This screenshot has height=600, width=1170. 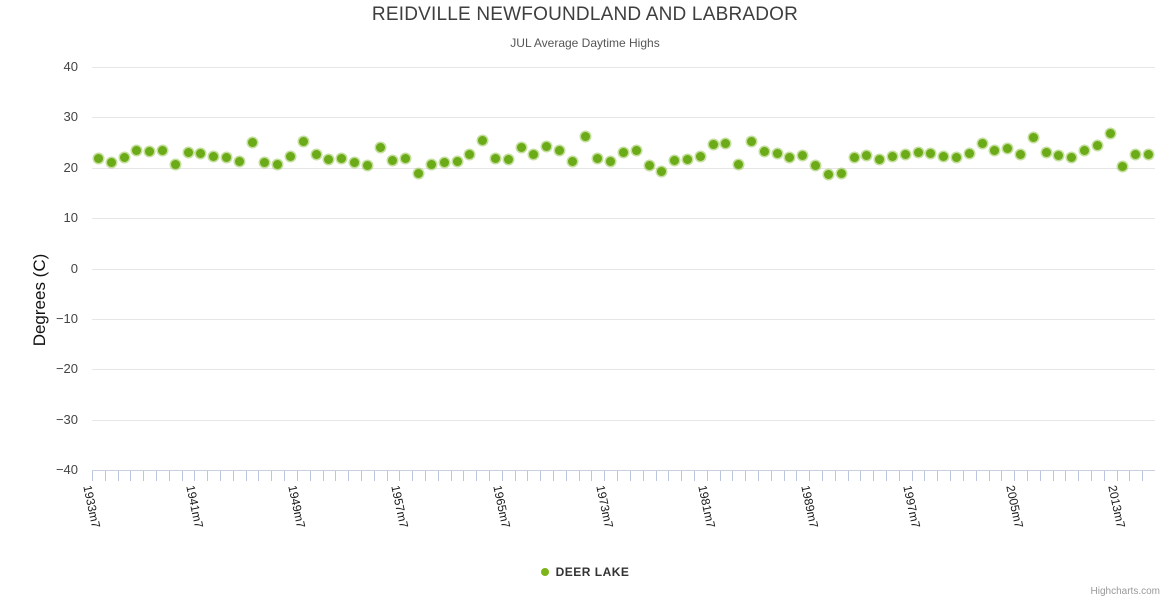 What do you see at coordinates (623, 269) in the screenshot?
I see `gridline` at bounding box center [623, 269].